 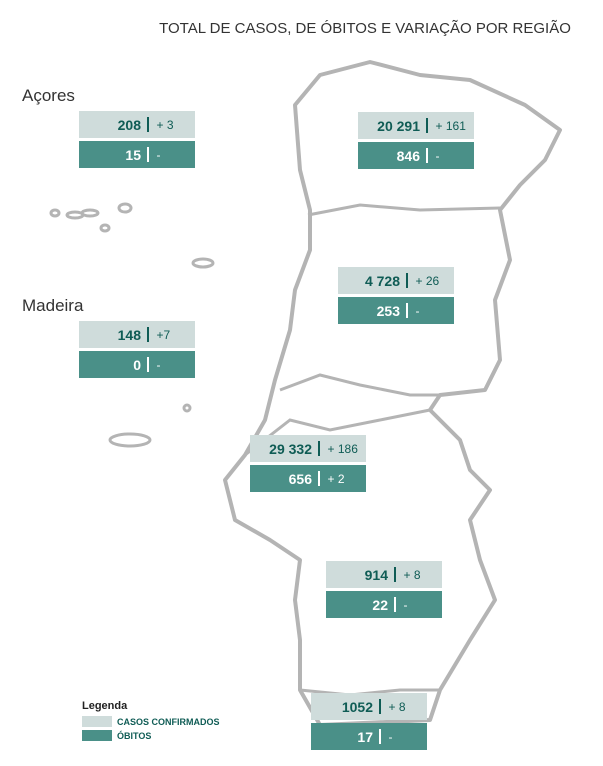 I want to click on deaths-box: 656 + 2, so click(x=308, y=478).